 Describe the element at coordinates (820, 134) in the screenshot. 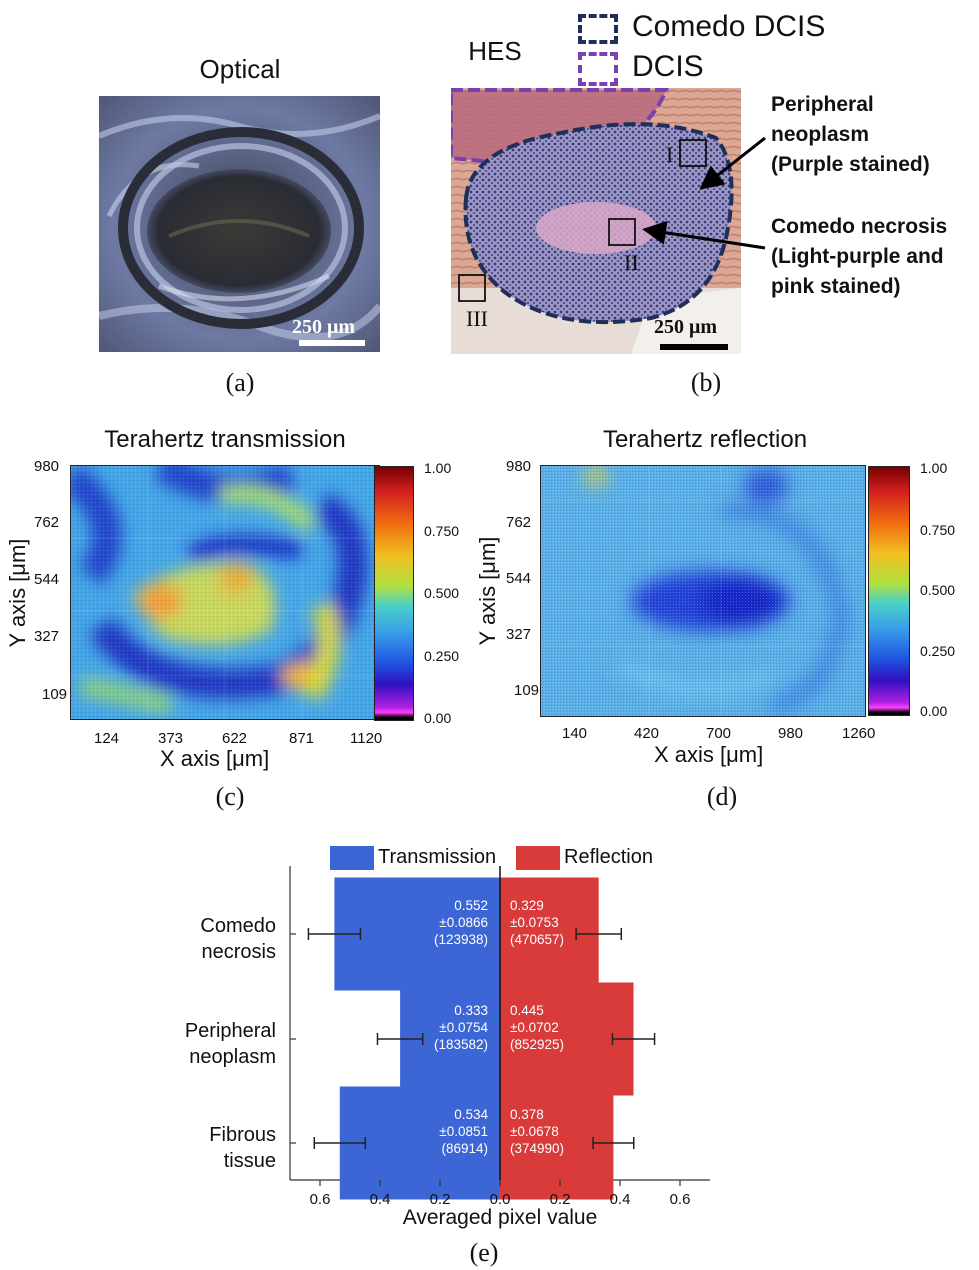

I see `annotation-peripheral-line-2: neoplasm` at that location.